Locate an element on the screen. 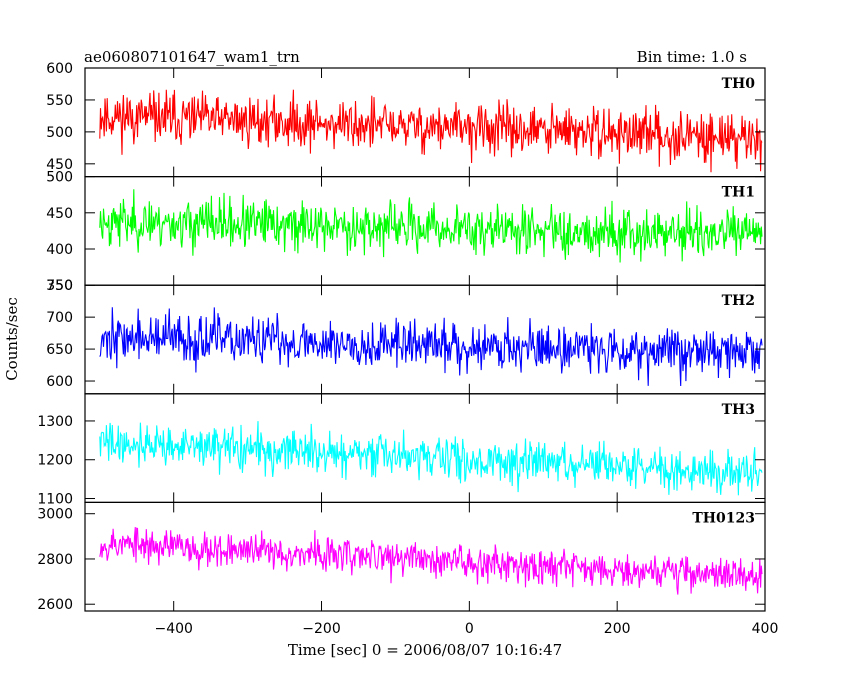  y-tick-label: 750 is located at coordinates (59, 286).